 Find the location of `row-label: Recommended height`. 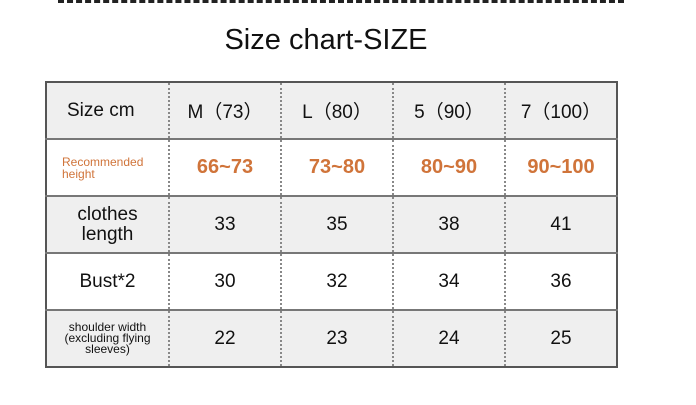

row-label: Recommended height is located at coordinates (107, 168).